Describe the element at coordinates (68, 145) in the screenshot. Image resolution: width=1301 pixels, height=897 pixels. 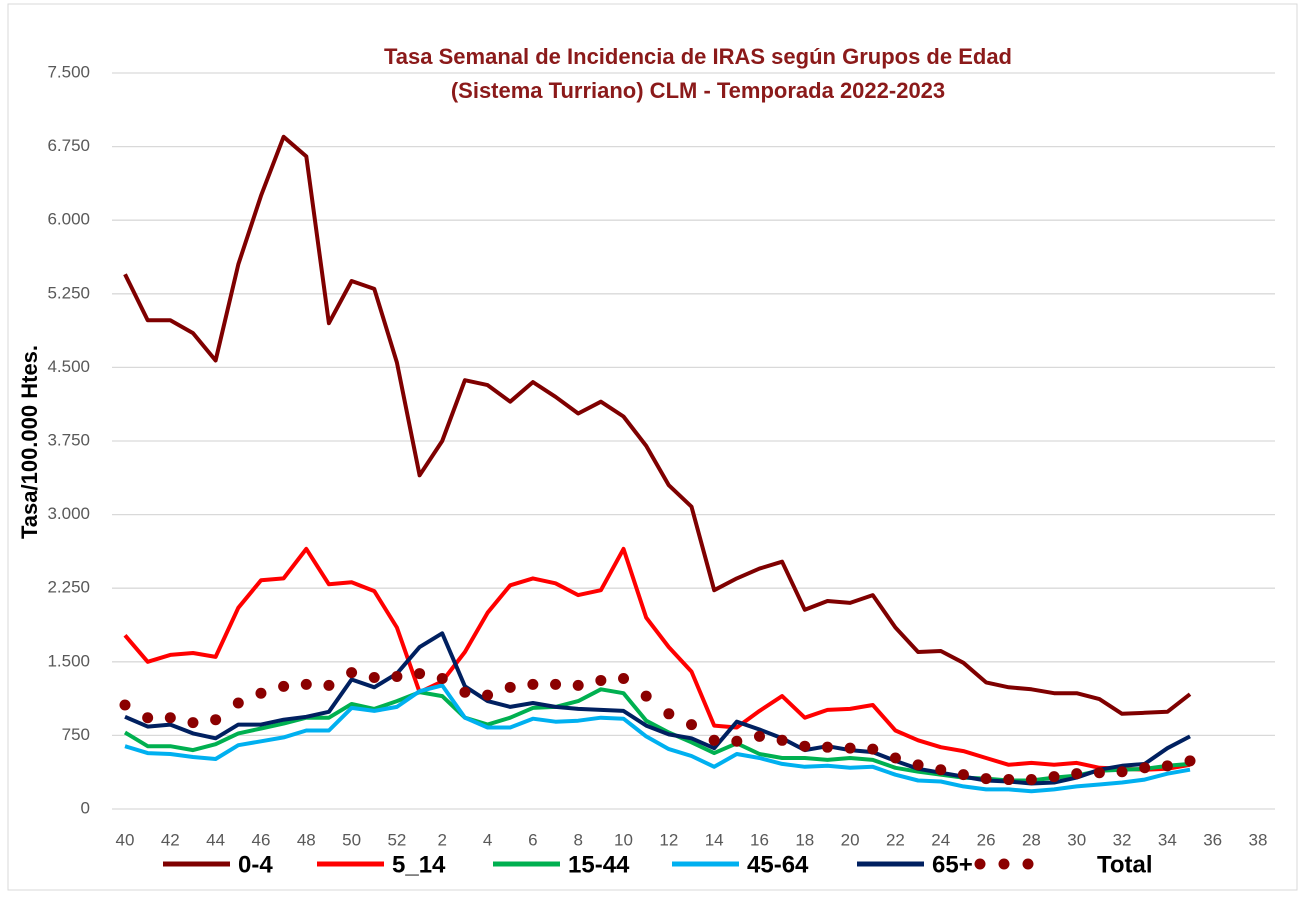
I see `y-tick-label: 6.750` at that location.